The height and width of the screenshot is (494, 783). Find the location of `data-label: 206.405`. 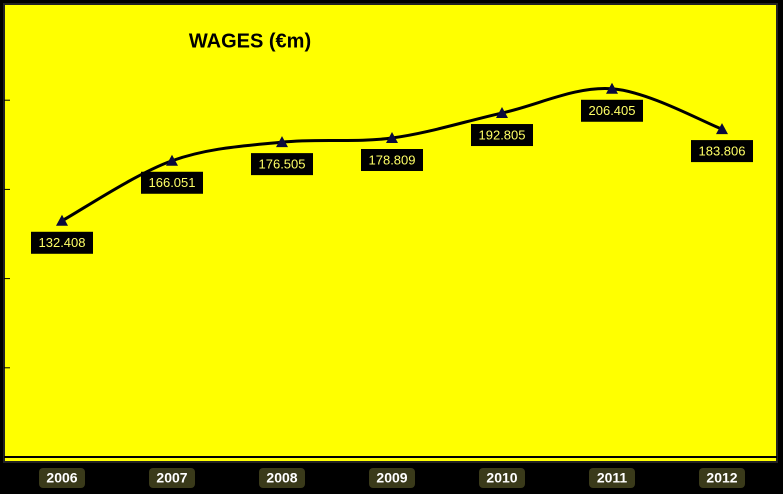

data-label: 206.405 is located at coordinates (612, 110).